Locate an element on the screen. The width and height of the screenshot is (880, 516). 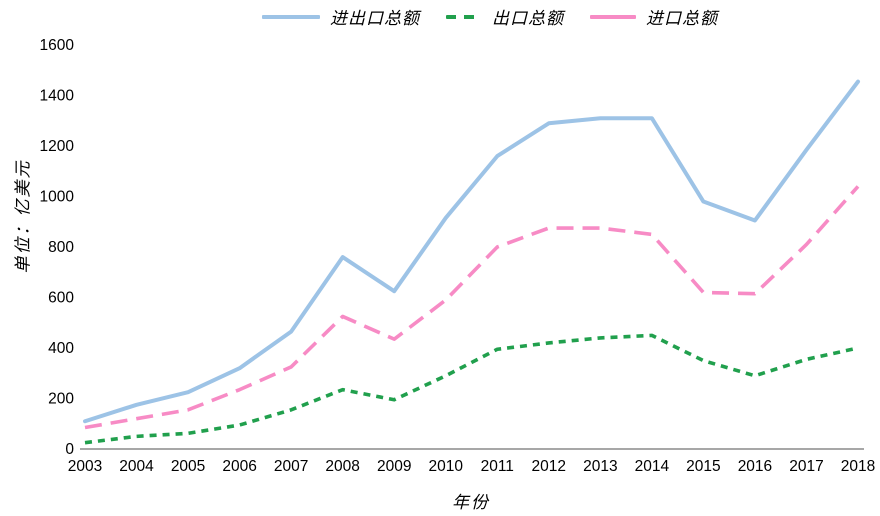
x-axis-title: 年份 is located at coordinates (471, 502).